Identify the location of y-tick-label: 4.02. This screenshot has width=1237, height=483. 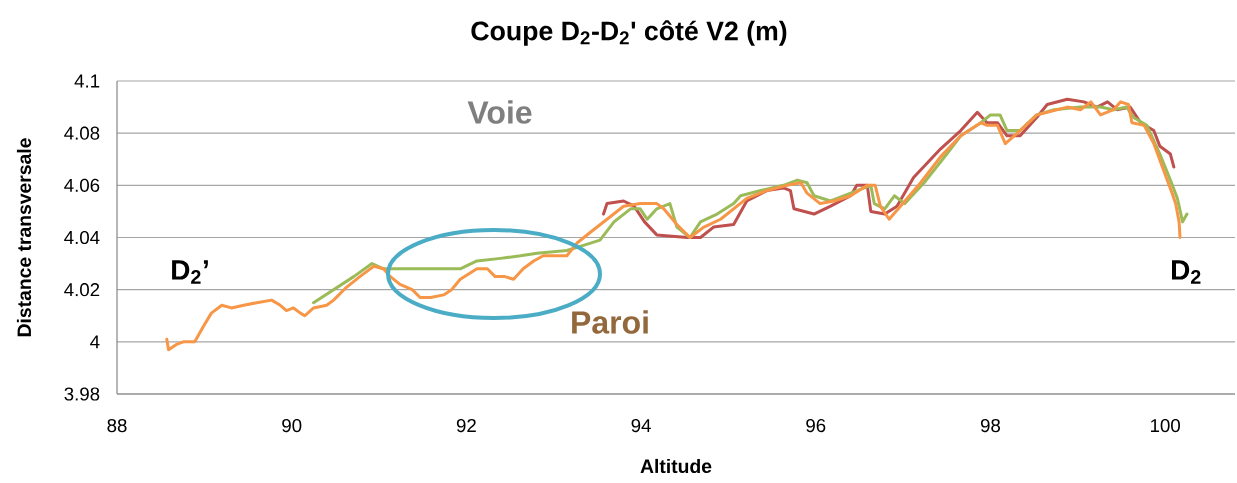
(82, 290).